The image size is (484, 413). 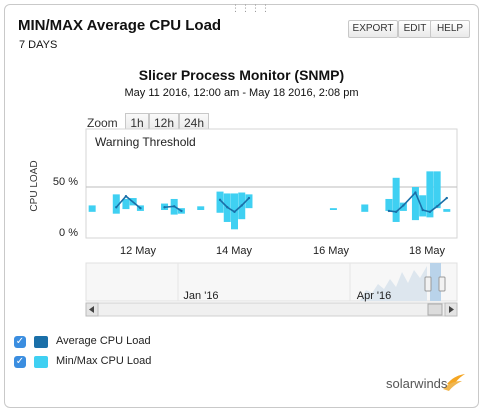 I want to click on solarwinds-logo-icon-lower, so click(x=452, y=386).